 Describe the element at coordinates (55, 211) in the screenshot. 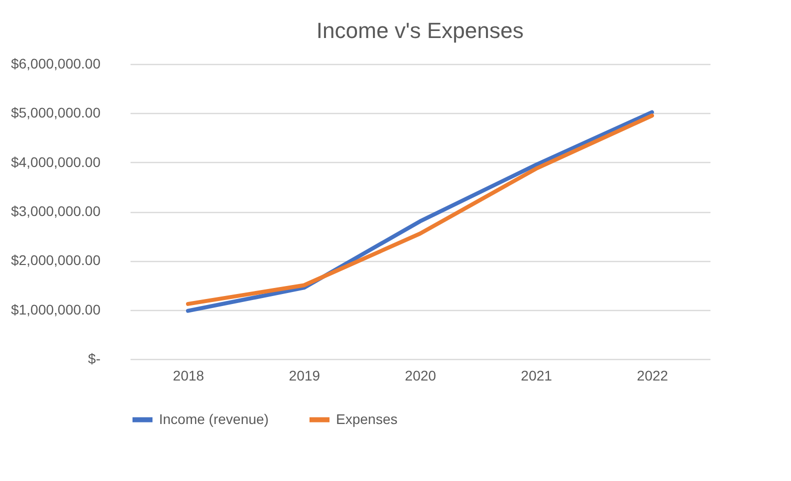

I see `y-tick-label: $3,000,000.00` at that location.